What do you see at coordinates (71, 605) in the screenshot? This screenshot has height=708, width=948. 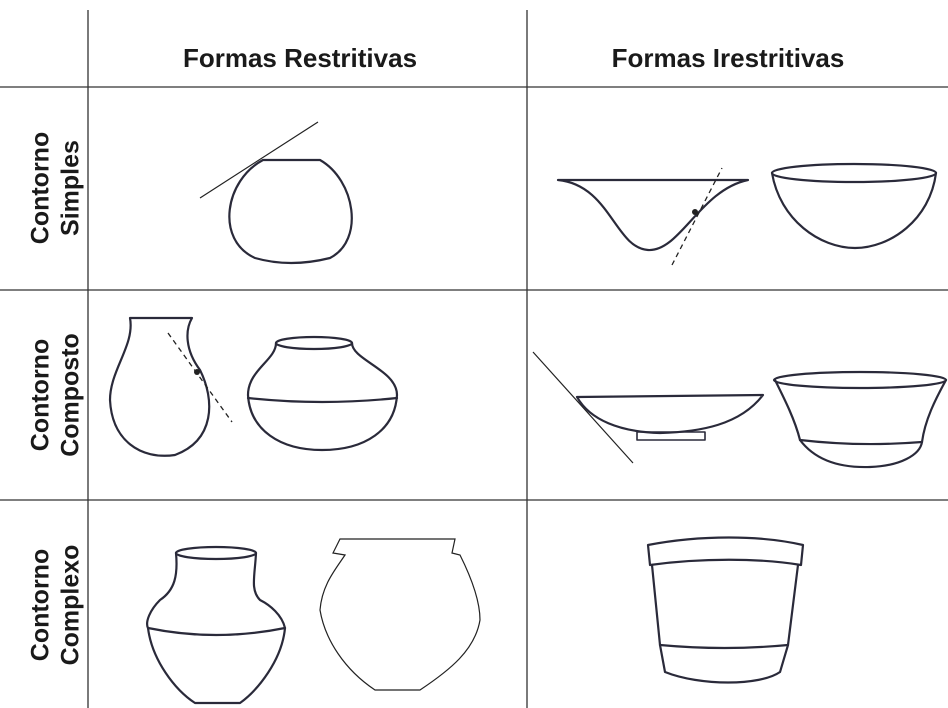 I see `row-label: Complexo` at bounding box center [71, 605].